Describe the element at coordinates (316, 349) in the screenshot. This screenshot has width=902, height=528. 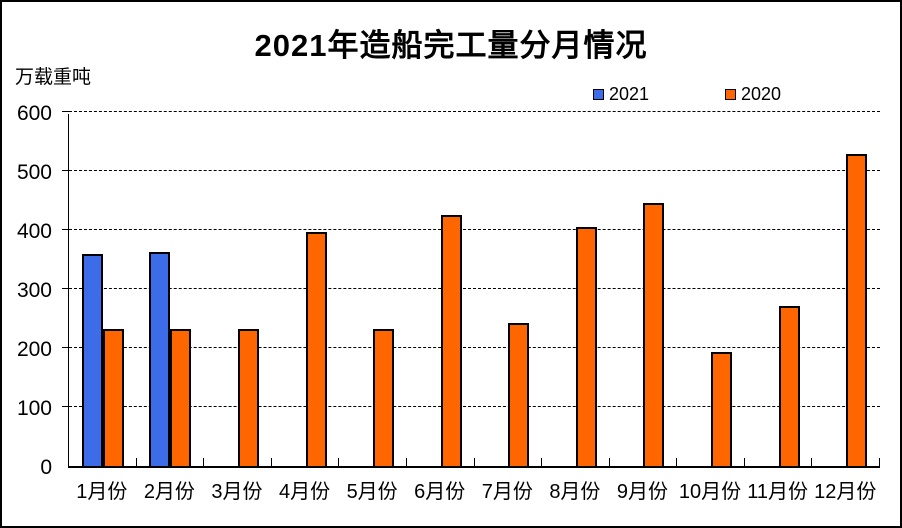
I see `bar-2020-m4` at that location.